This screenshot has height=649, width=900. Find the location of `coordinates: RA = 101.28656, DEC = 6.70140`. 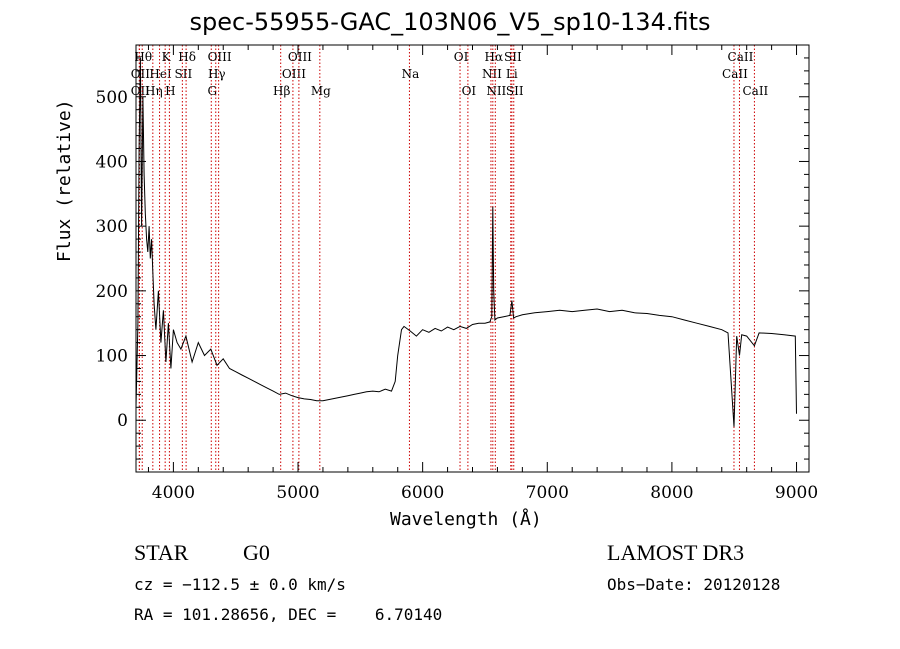

coordinates: RA = 101.28656, DEC = 6.70140 is located at coordinates (288, 614).